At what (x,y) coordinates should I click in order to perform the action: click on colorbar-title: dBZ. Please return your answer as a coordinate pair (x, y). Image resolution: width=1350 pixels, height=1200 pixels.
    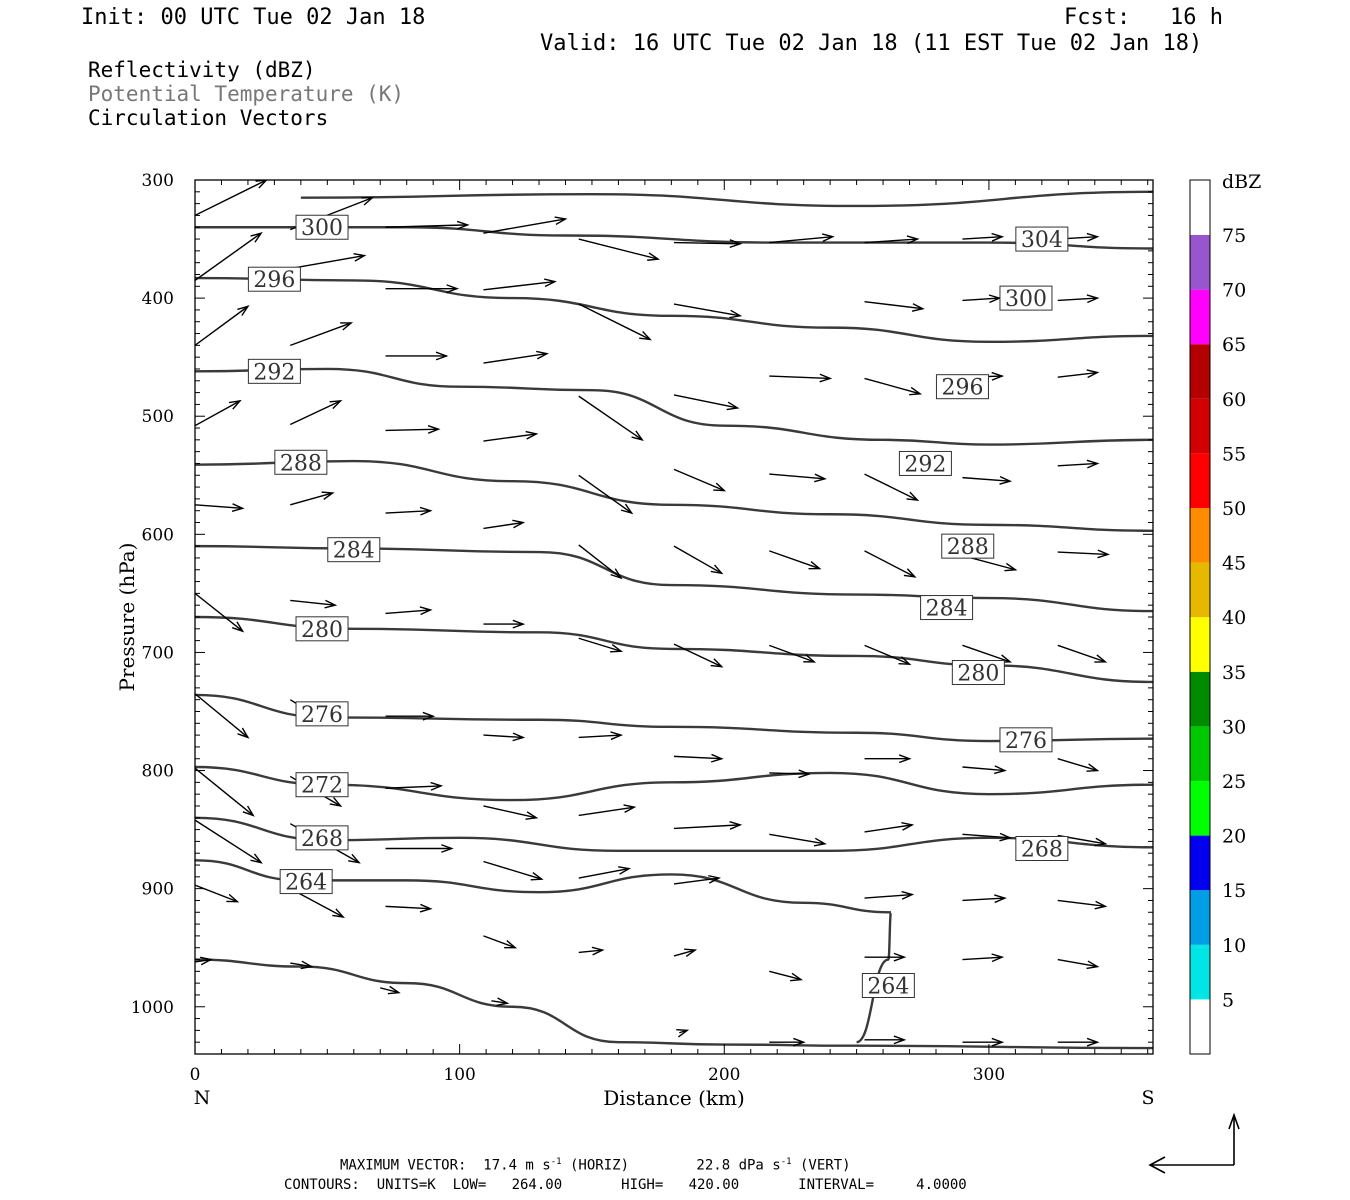
    Looking at the image, I should click on (1241, 182).